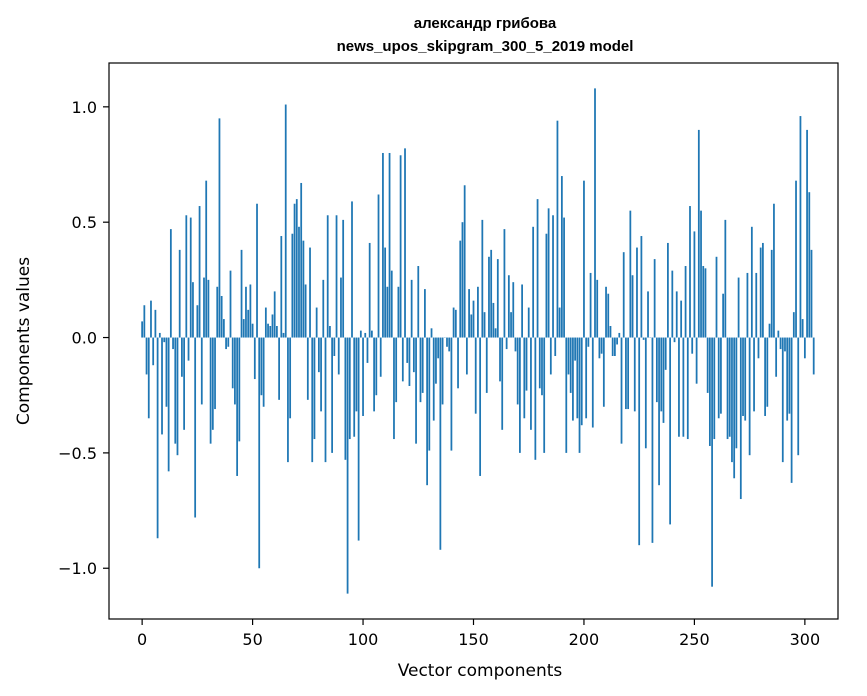 The height and width of the screenshot is (696, 867). What do you see at coordinates (84, 222) in the screenshot?
I see `y-tick-label: 0.5` at bounding box center [84, 222].